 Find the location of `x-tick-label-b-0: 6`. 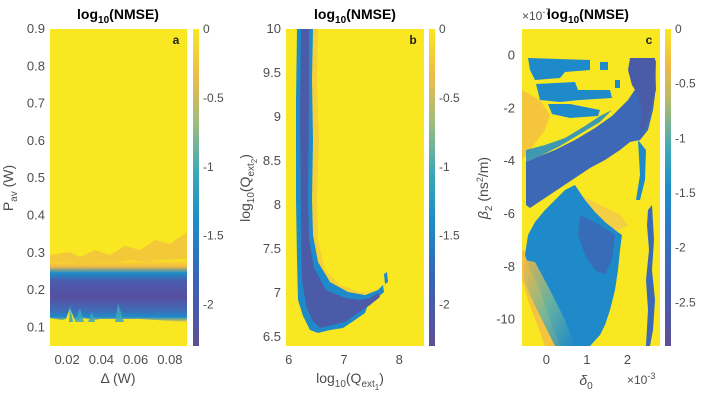

x-tick-label-b-0: 6 is located at coordinates (288, 359).